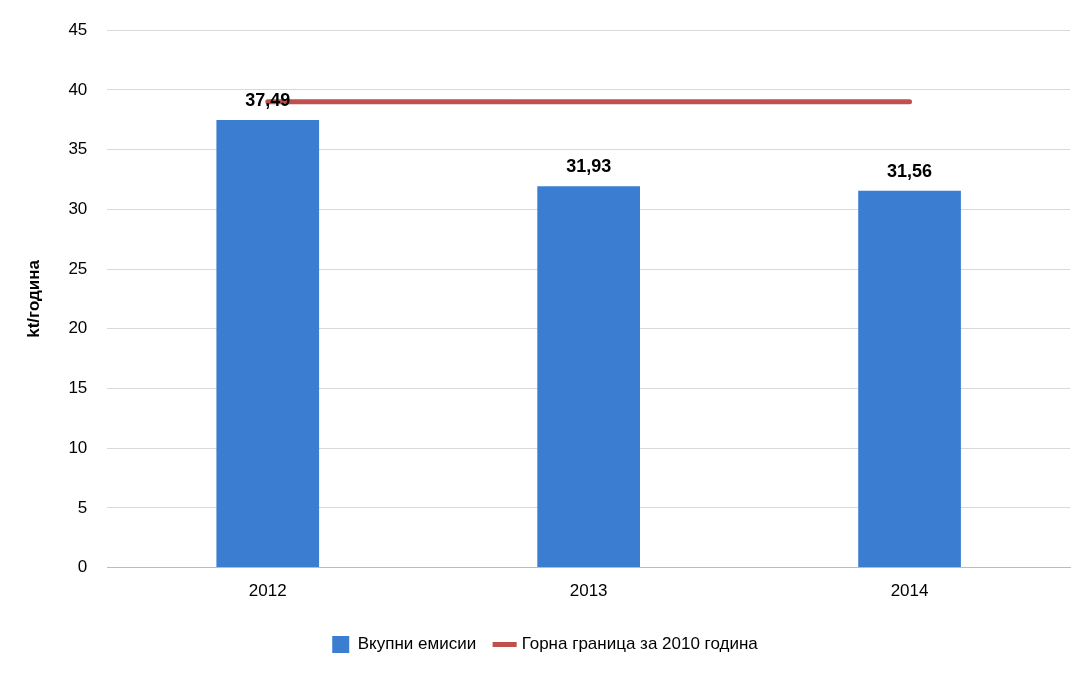 The image size is (1090, 673). Describe the element at coordinates (268, 99) in the screenshot. I see `data-label: 37,49` at that location.